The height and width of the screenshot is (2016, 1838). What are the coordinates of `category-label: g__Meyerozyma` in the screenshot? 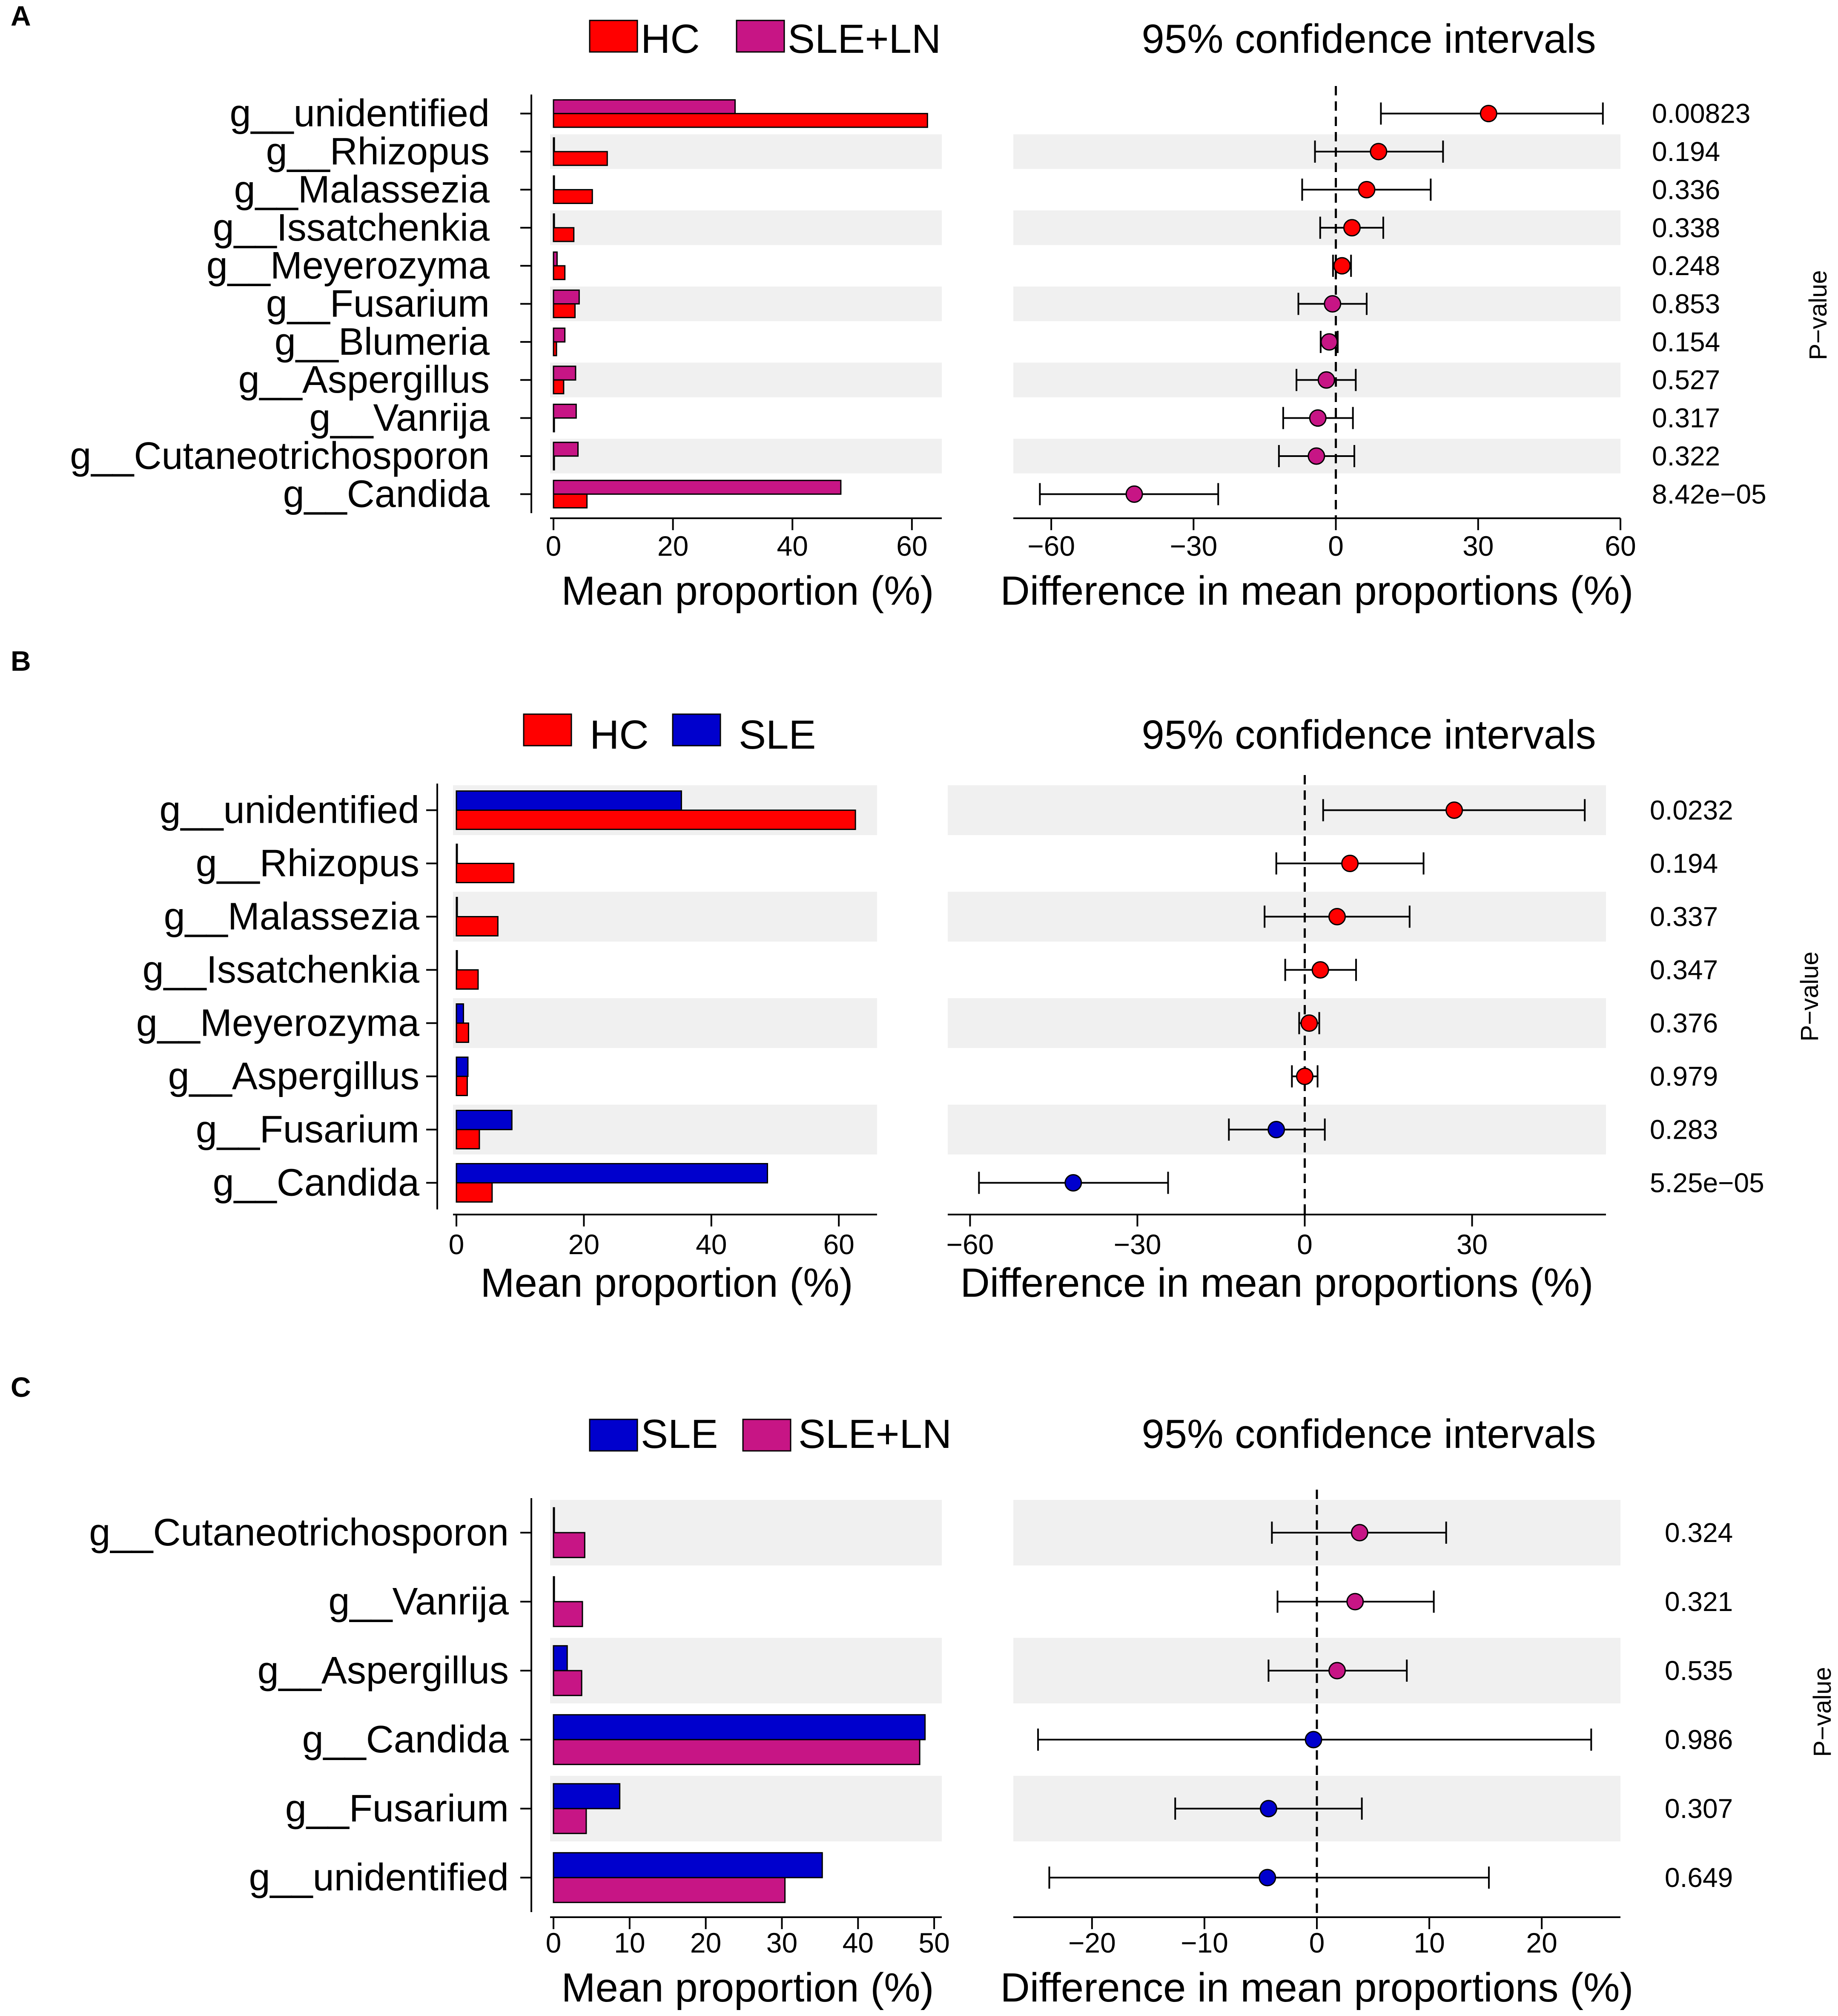 It's located at (348, 265).